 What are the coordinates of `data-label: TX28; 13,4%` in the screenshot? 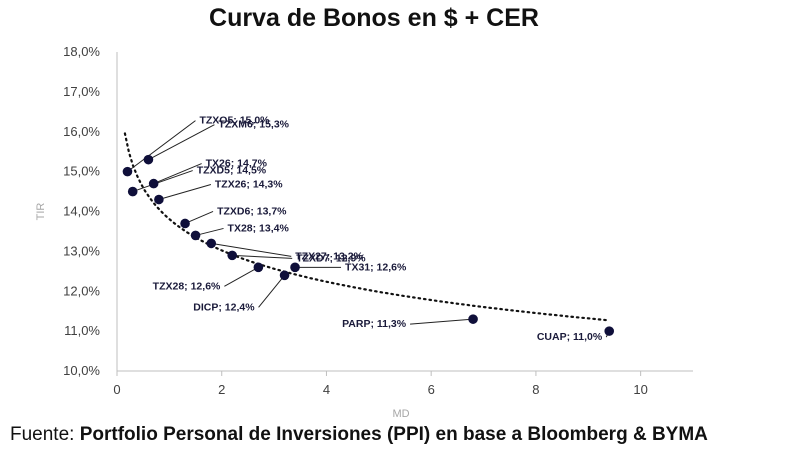 It's located at (259, 228).